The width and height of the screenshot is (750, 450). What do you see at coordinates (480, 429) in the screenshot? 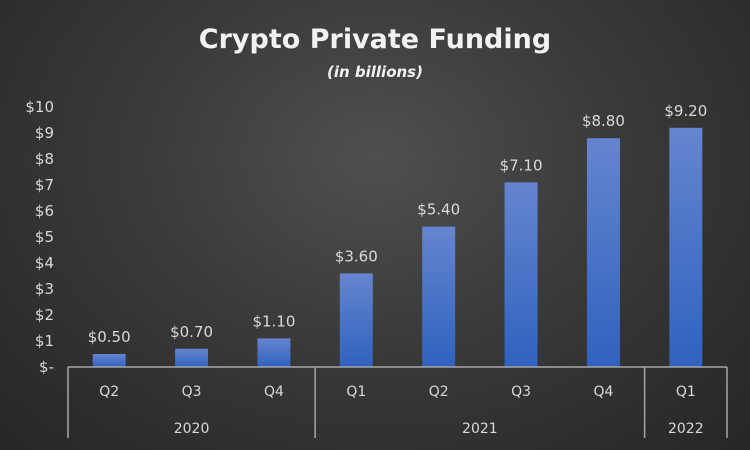
I see `x-group-label: 2021` at bounding box center [480, 429].